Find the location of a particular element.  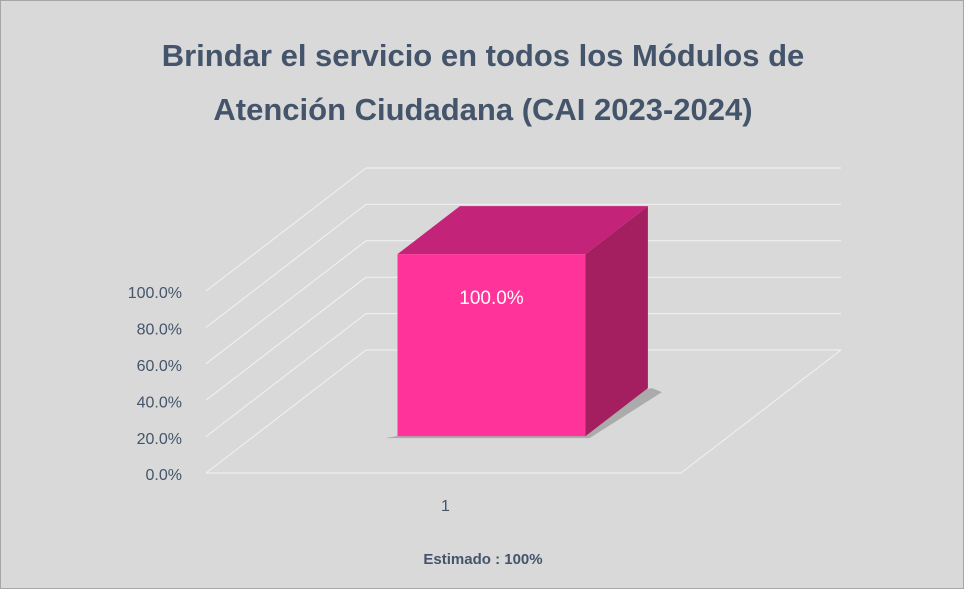

y-tick-label: 100.0% is located at coordinates (155, 293).